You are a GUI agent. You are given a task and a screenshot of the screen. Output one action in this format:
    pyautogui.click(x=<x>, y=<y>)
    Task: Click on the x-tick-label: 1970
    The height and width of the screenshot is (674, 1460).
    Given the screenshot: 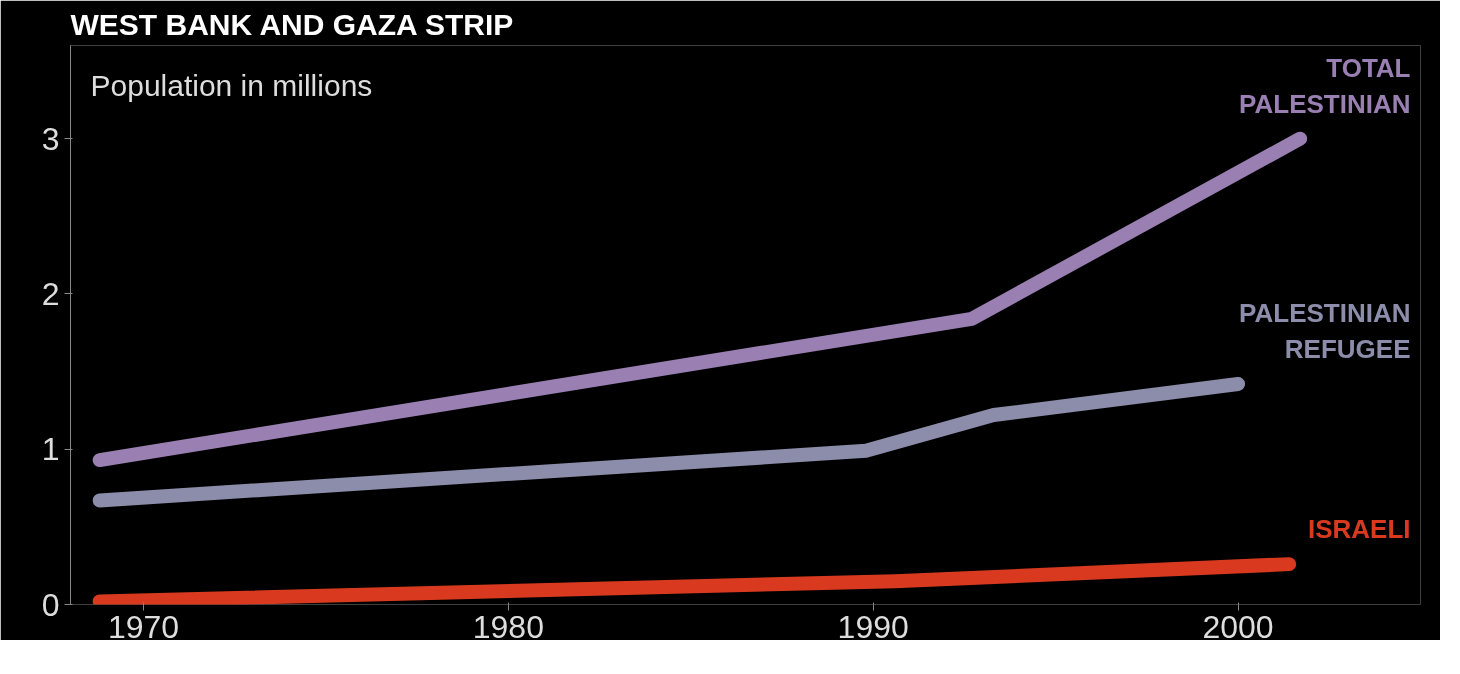 What is the action you would take?
    pyautogui.click(x=143, y=626)
    